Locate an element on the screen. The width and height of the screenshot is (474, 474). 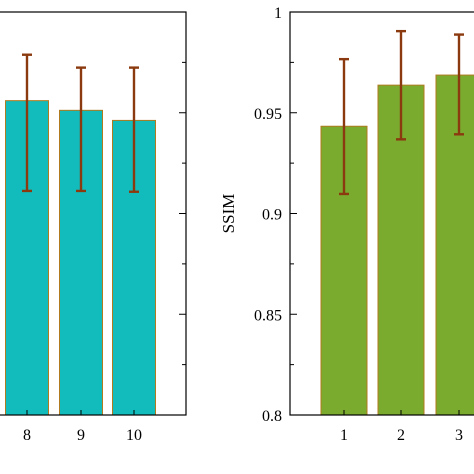
right-y-tick-label: 0.9 is located at coordinates (272, 215).